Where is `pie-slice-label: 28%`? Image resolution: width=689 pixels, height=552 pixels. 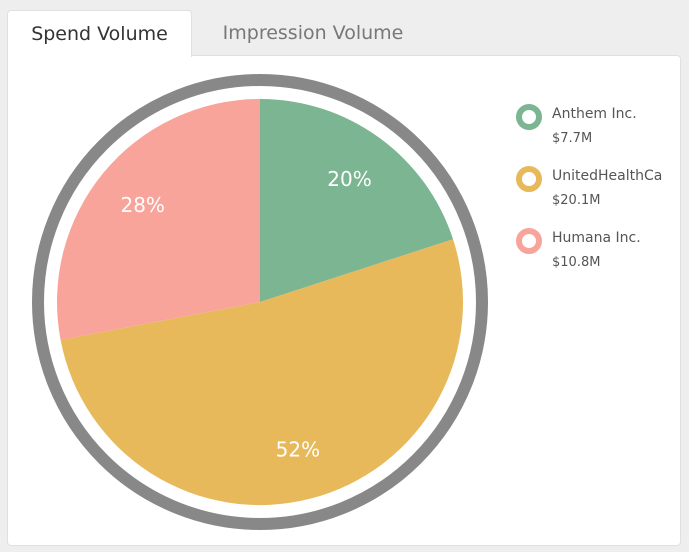 pie-slice-label: 28% is located at coordinates (142, 205).